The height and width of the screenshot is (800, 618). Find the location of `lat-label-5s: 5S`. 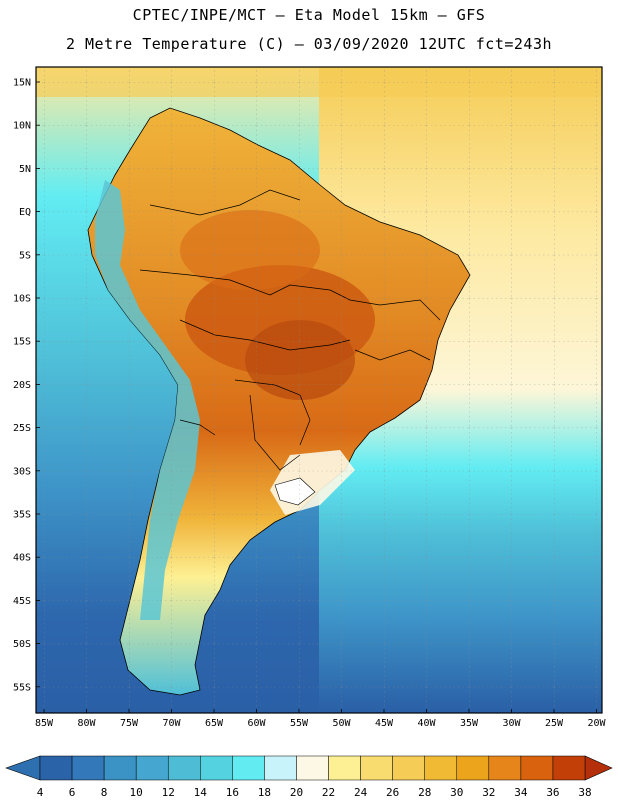

lat-label-5s: 5S is located at coordinates (25, 255).